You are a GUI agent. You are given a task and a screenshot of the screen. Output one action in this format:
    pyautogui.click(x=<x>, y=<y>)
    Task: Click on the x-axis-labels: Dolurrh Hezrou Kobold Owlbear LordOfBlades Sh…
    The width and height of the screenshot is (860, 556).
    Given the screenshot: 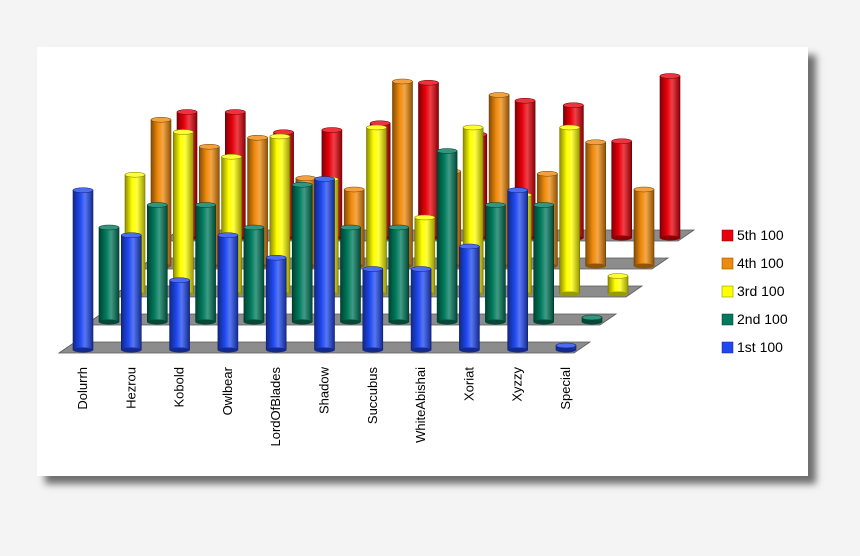 What is the action you would take?
    pyautogui.click(x=324, y=406)
    